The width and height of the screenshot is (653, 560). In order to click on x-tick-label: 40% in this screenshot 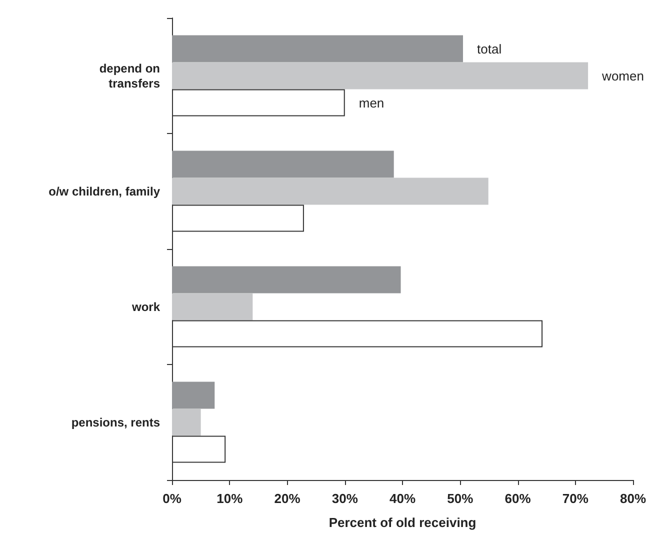, I will do `click(402, 498)`.